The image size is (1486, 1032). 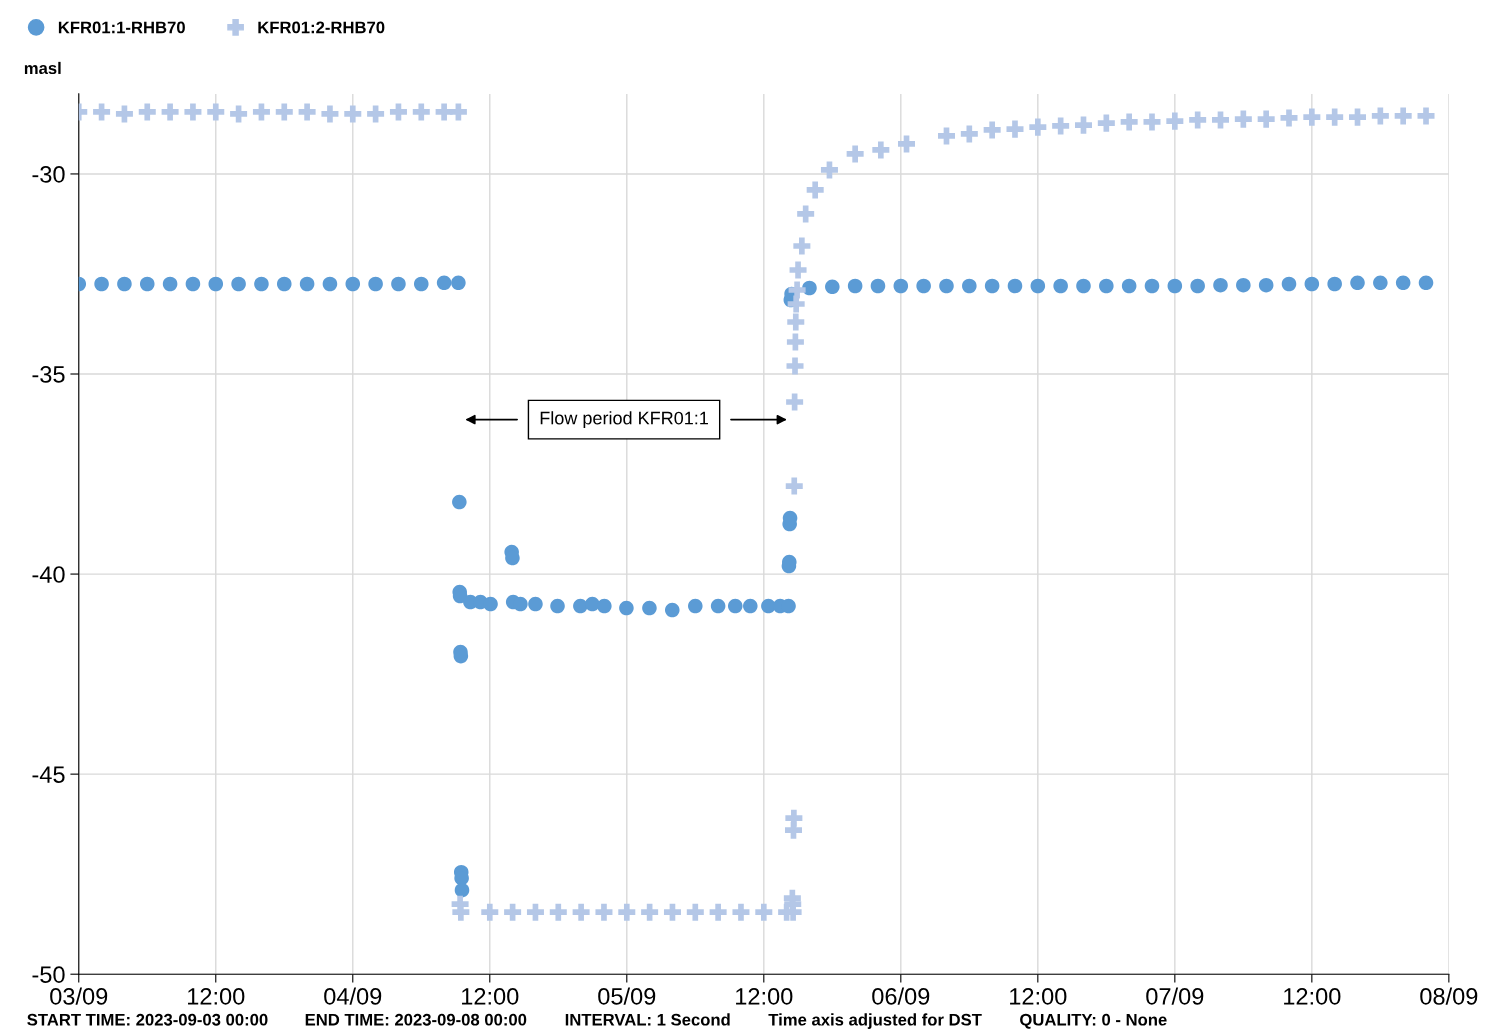 What do you see at coordinates (48, 974) in the screenshot?
I see `y-tick-label: -50` at bounding box center [48, 974].